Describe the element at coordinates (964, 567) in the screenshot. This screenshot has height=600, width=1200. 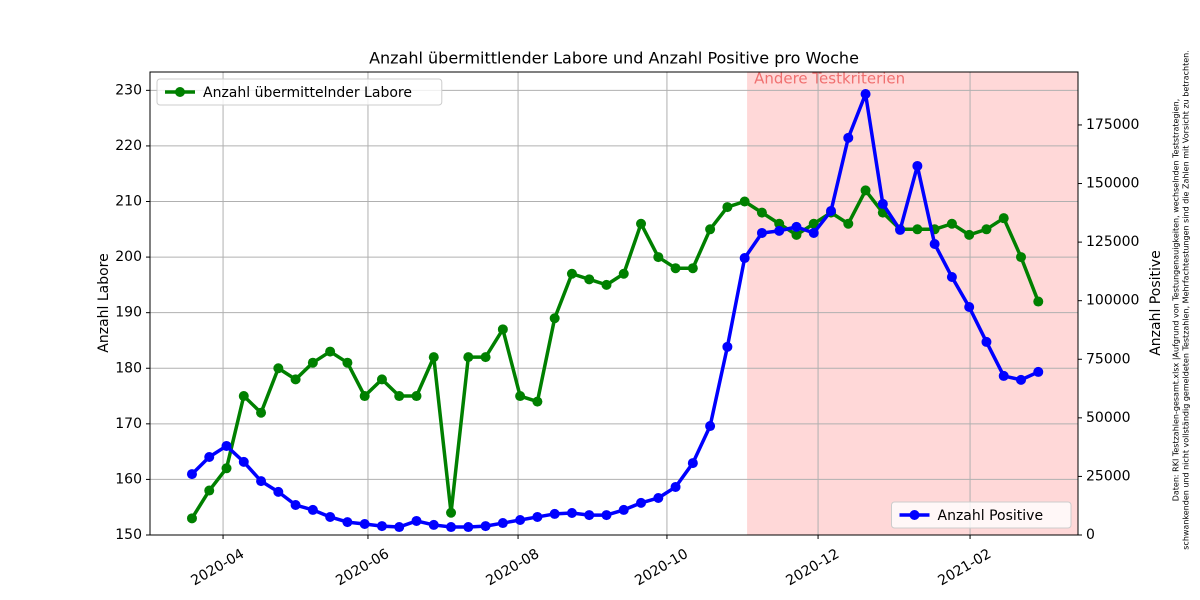
I see `x-tick-label: 2021-02` at that location.